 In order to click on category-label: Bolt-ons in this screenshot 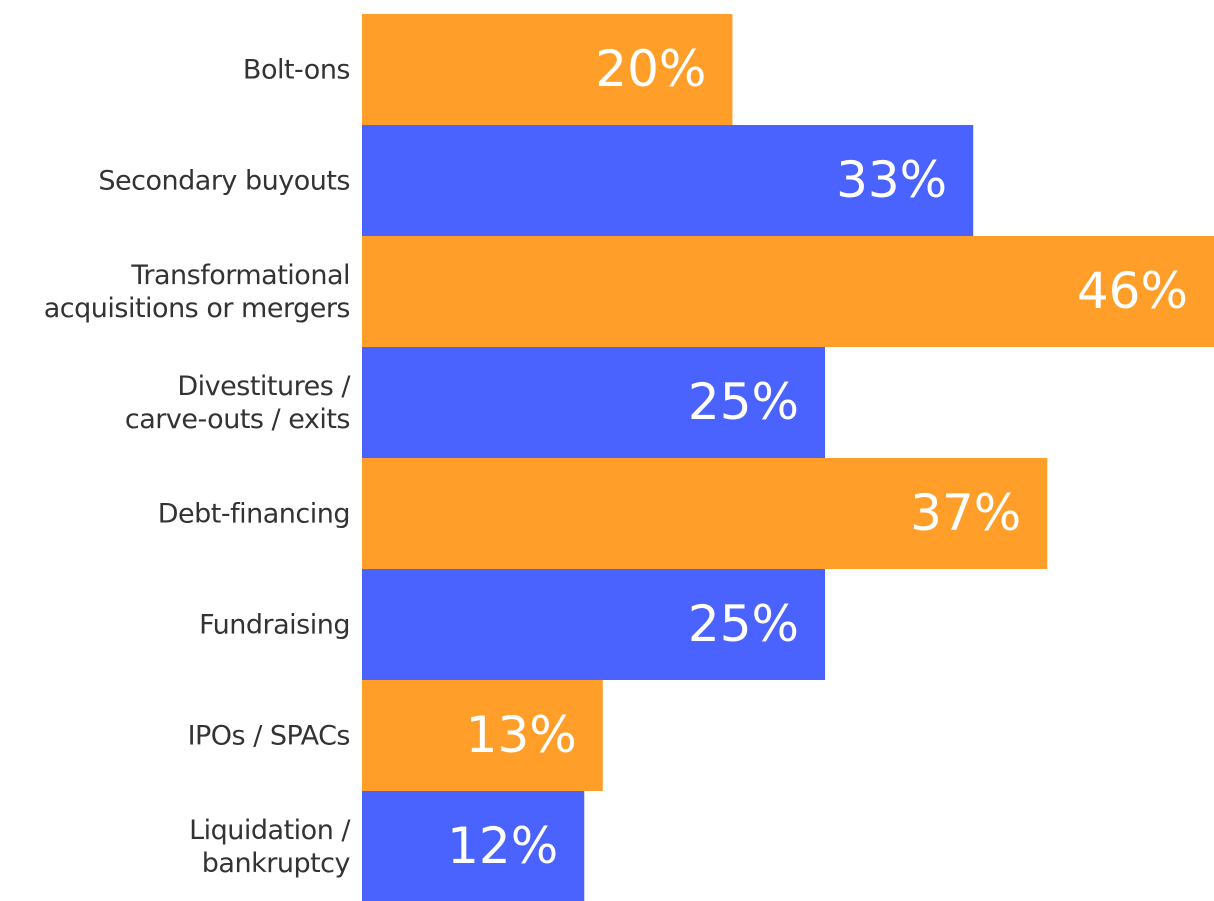, I will do `click(296, 69)`.